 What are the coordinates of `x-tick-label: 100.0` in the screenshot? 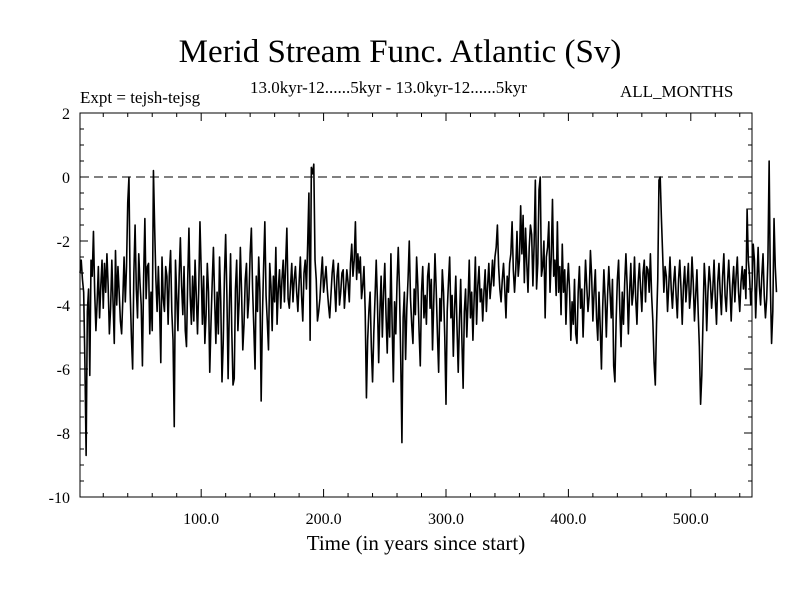 It's located at (201, 519).